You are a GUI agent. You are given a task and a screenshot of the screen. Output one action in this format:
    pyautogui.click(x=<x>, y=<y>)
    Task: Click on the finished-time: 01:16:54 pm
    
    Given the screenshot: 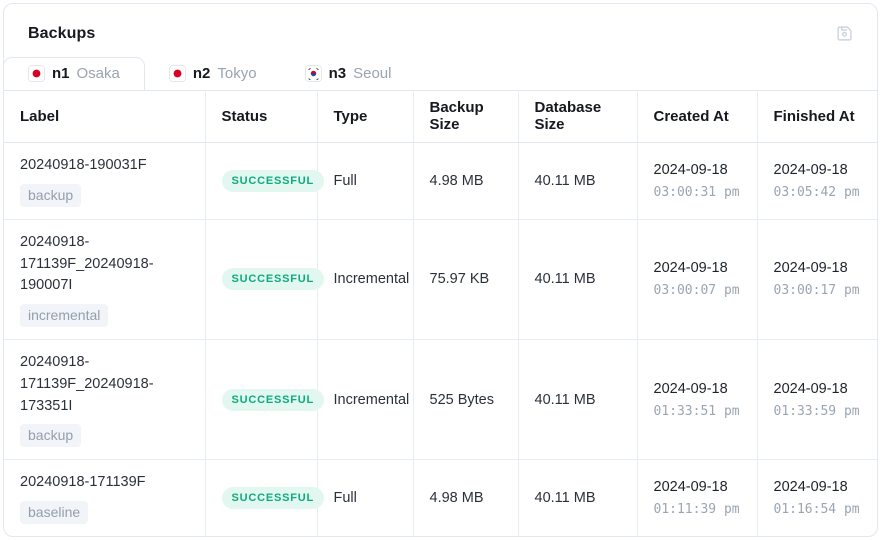 What is the action you would take?
    pyautogui.click(x=816, y=510)
    